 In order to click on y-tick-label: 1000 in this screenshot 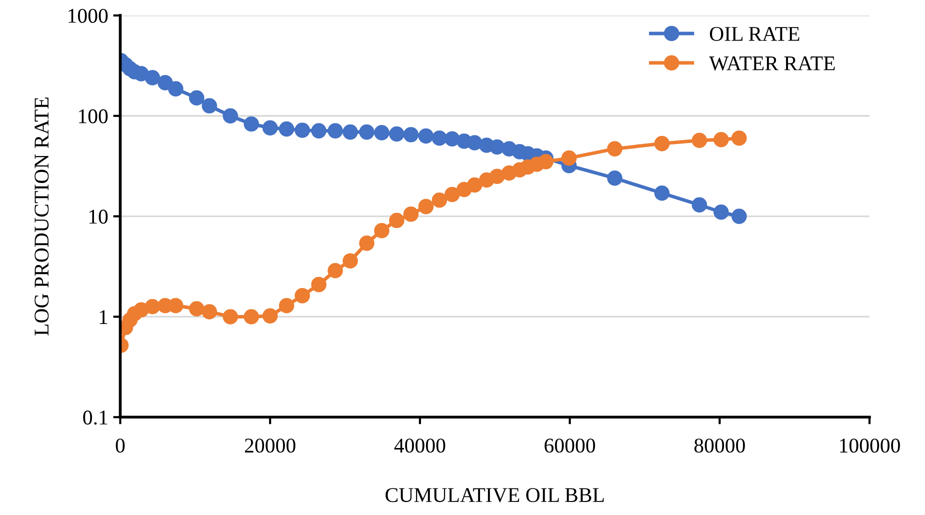, I will do `click(88, 15)`.